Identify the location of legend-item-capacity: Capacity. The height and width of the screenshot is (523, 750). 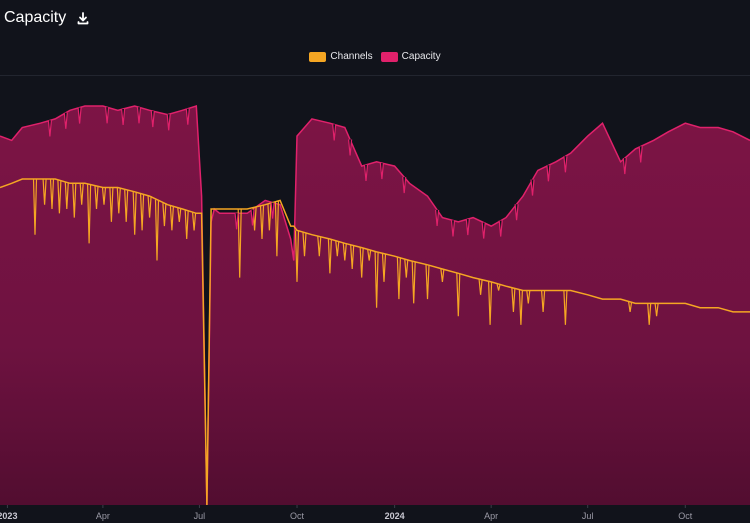
(410, 56).